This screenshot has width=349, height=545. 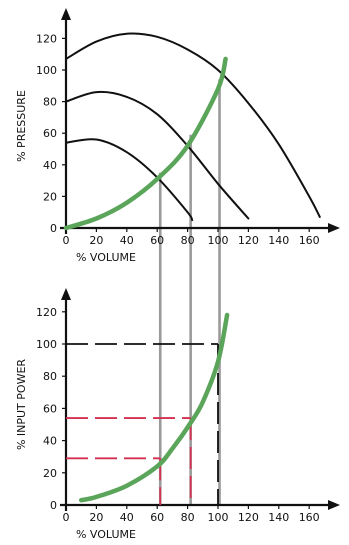 I want to click on y-axis-title: % INPUT POWER, so click(x=21, y=404).